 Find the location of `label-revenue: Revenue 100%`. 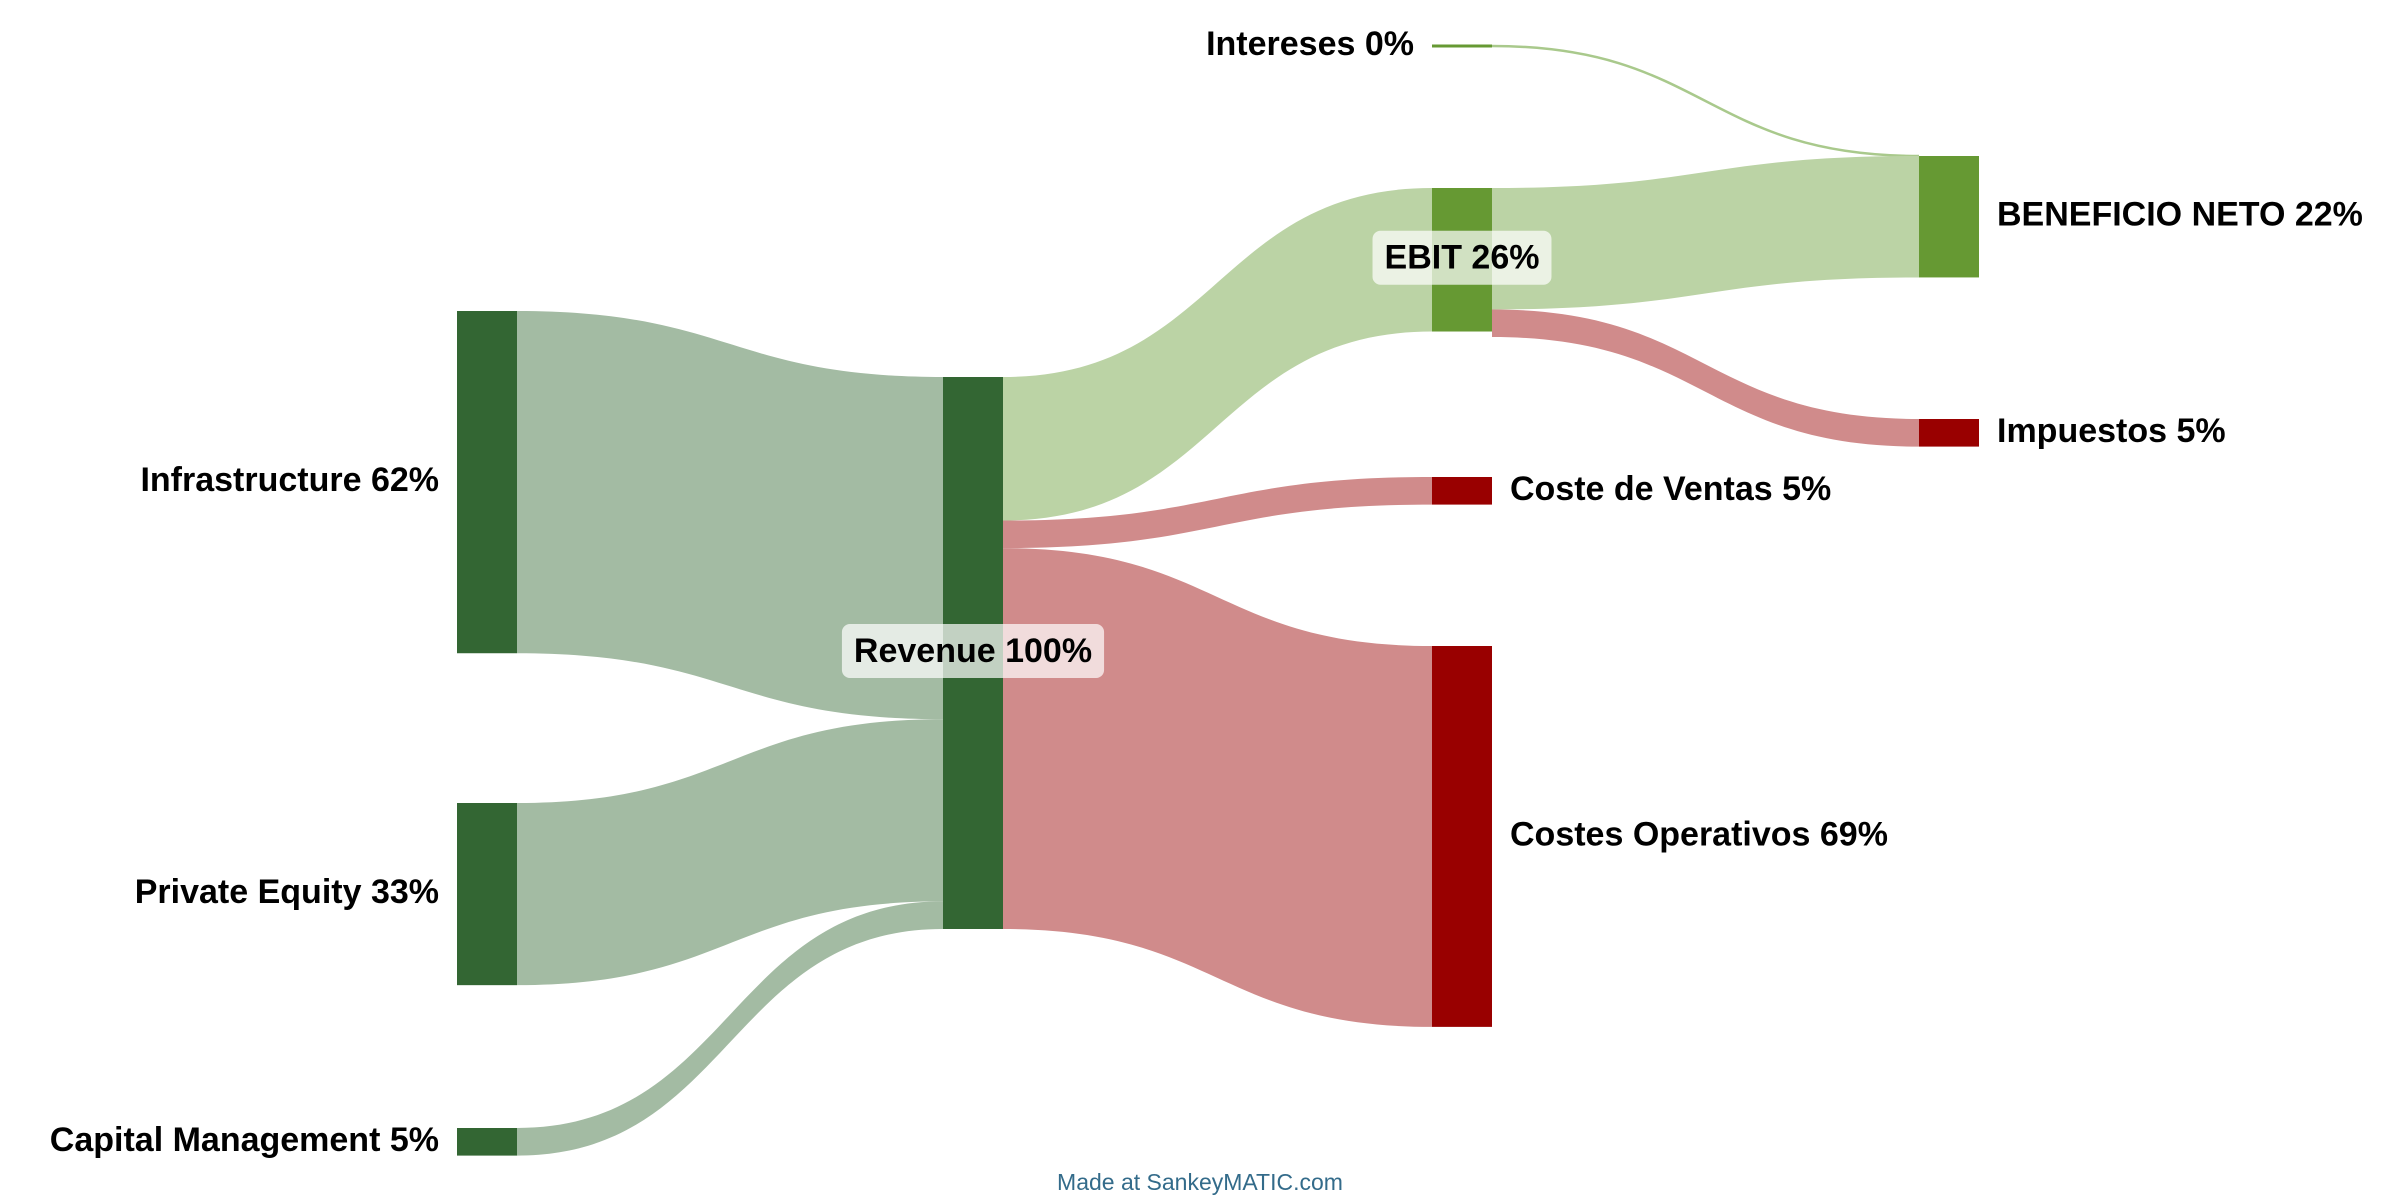

label-revenue: Revenue 100% is located at coordinates (973, 651).